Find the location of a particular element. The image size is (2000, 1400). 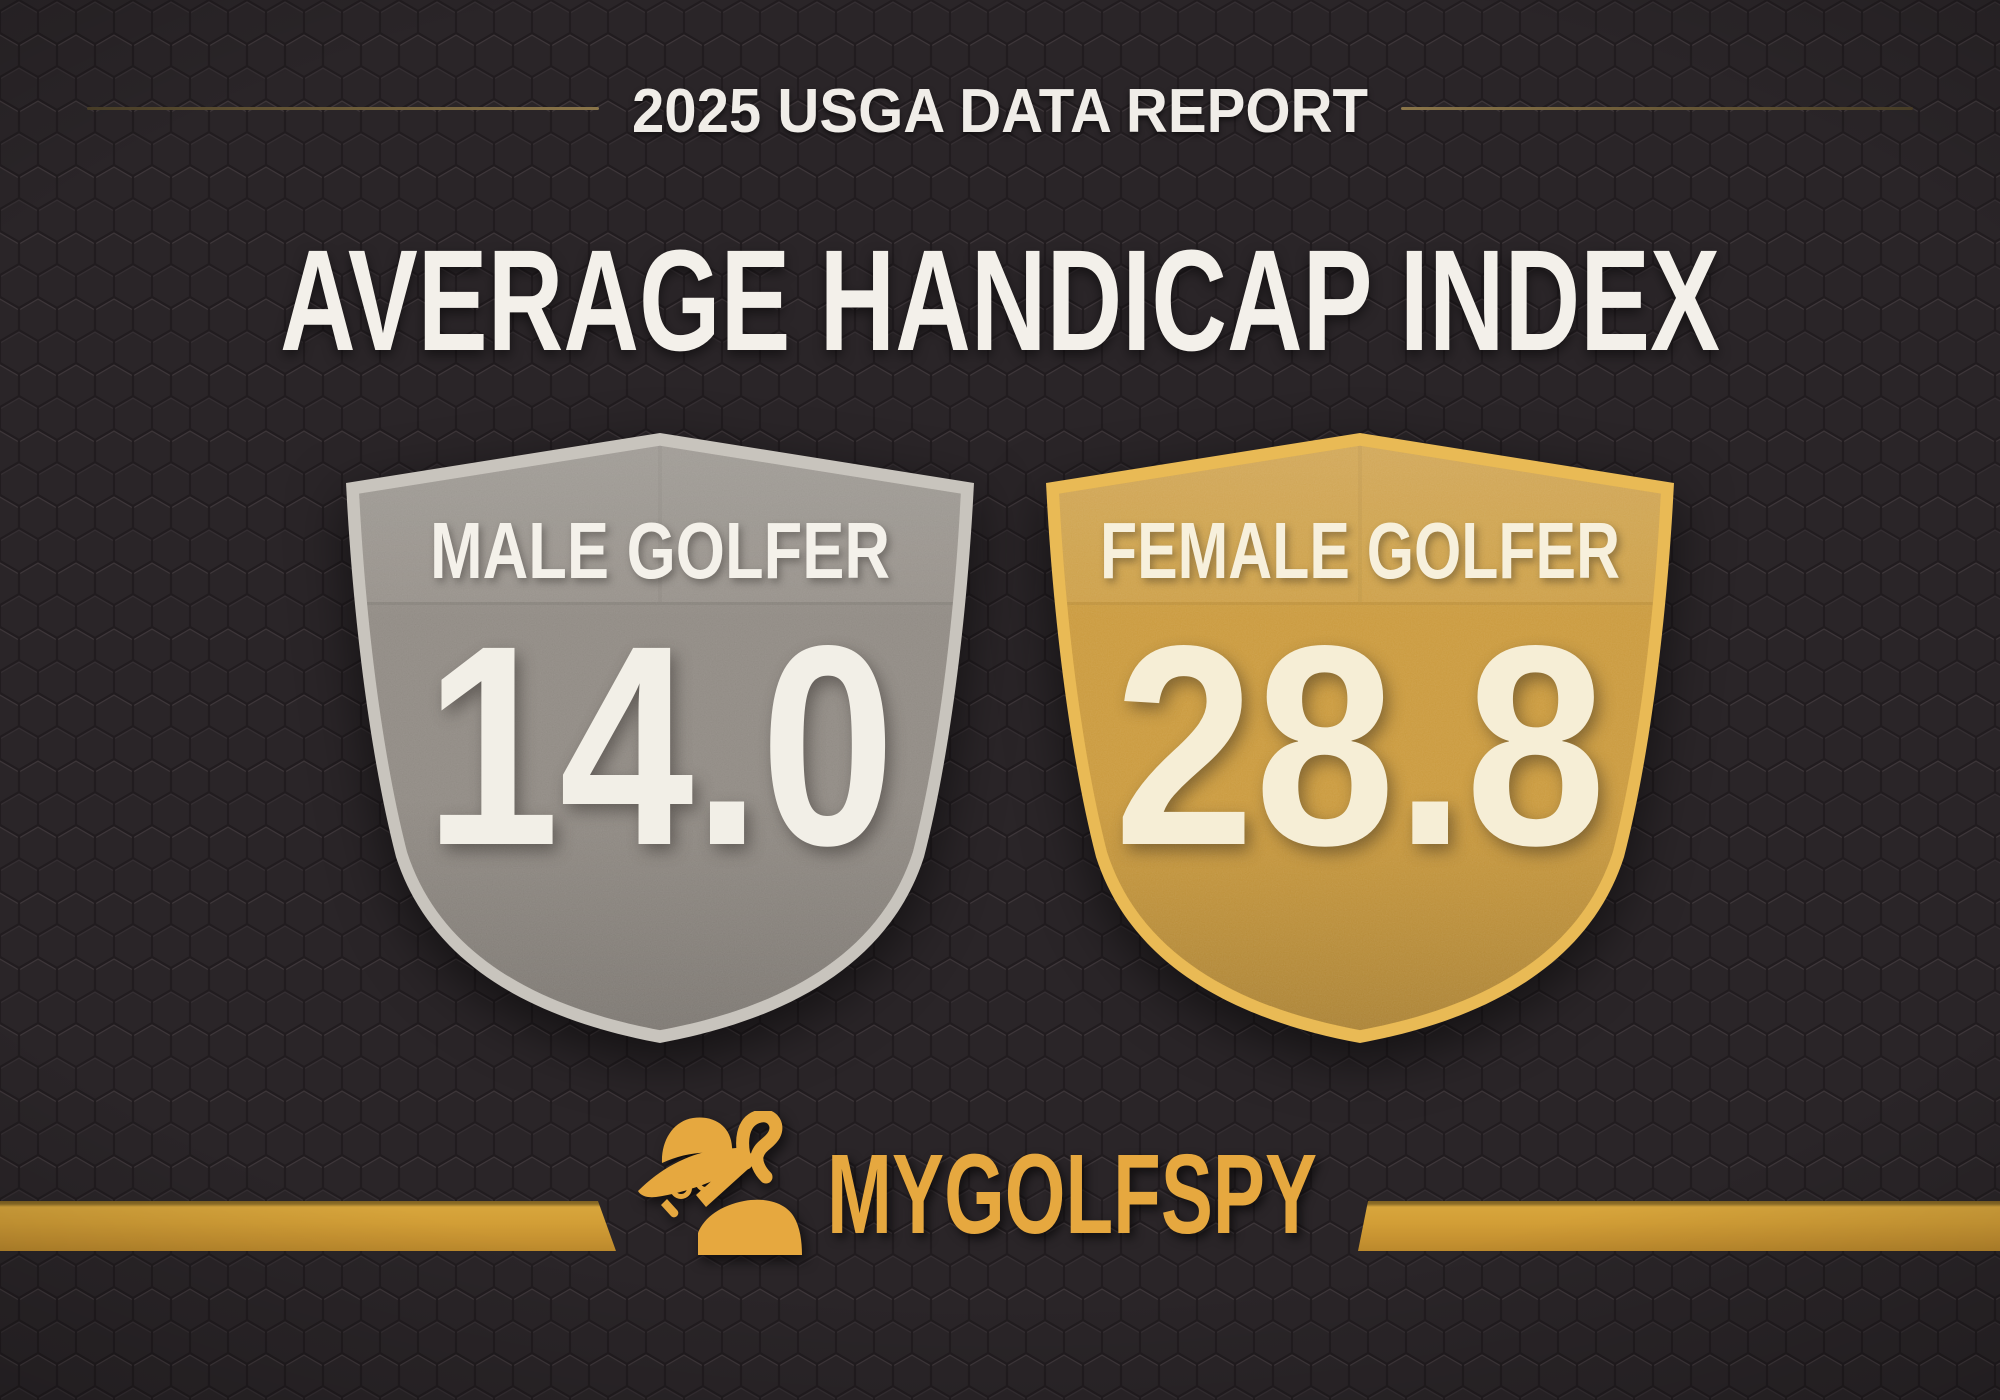

page-title-text: AVERAGE HANDICAP INDEX is located at coordinates (1000, 300).